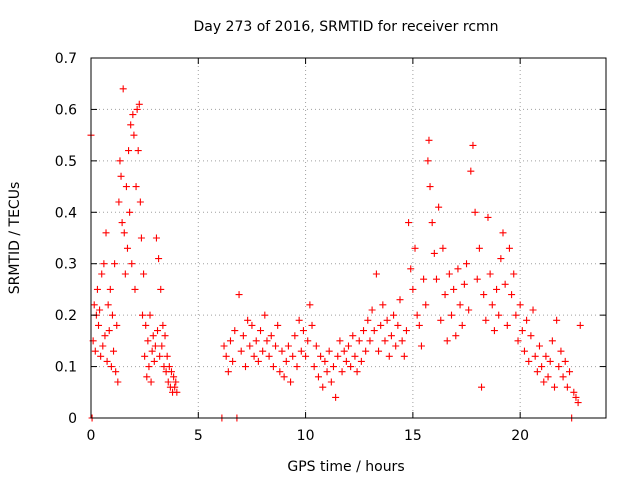 The height and width of the screenshot is (480, 640). What do you see at coordinates (66, 265) in the screenshot?
I see `y-tick-label: 0.3` at bounding box center [66, 265].